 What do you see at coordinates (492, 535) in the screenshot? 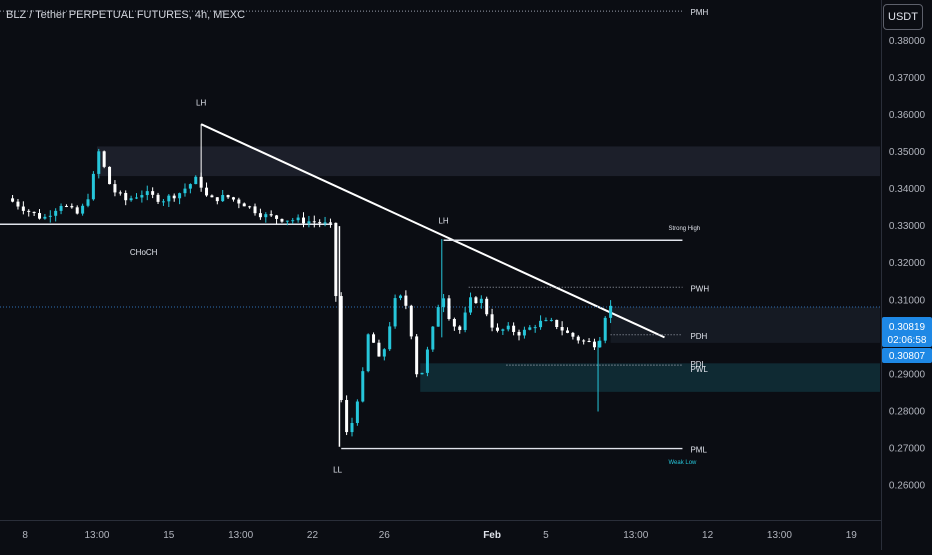
I see `time-tick-label: Feb` at bounding box center [492, 535].